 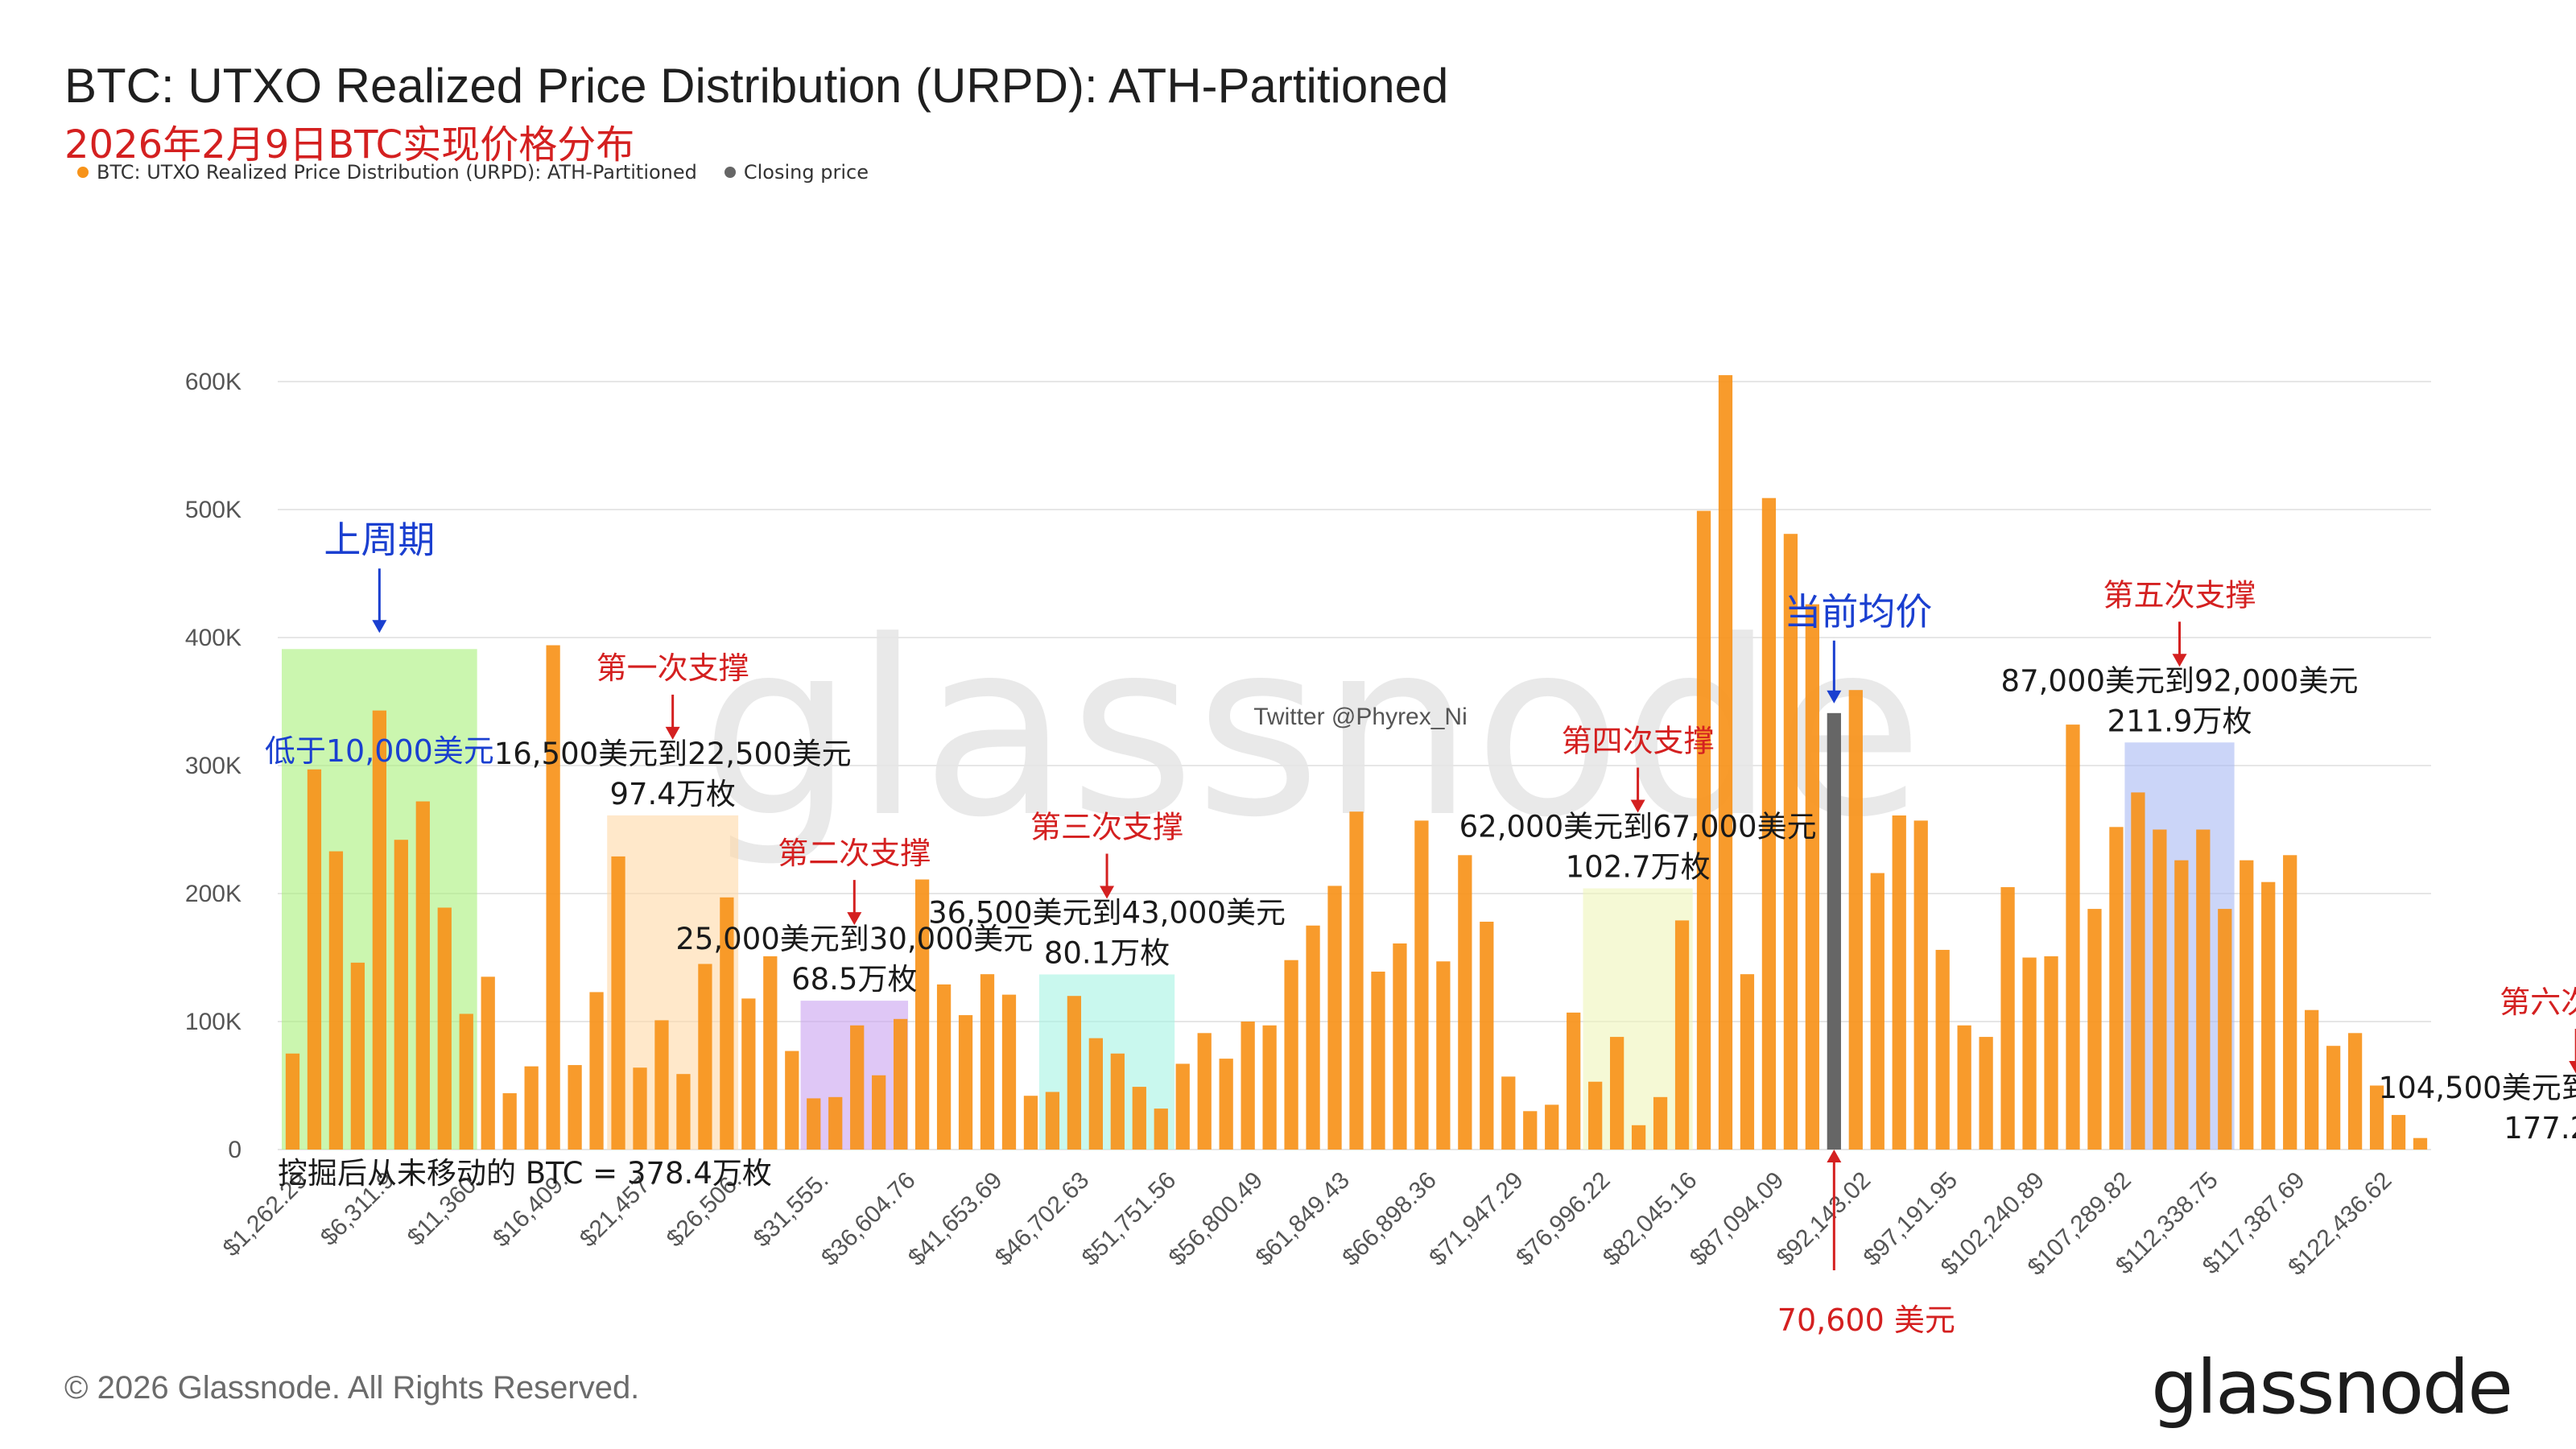 I want to click on zone-1-arrow-head, so click(x=672, y=733).